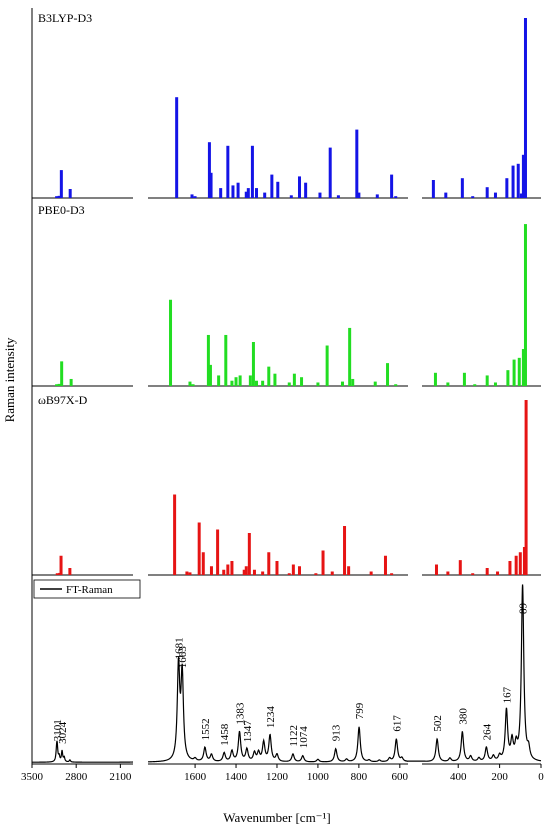 Image resolution: width=550 pixels, height=832 pixels. What do you see at coordinates (277, 777) in the screenshot?
I see `x-tick-label: 1200` at bounding box center [277, 777].